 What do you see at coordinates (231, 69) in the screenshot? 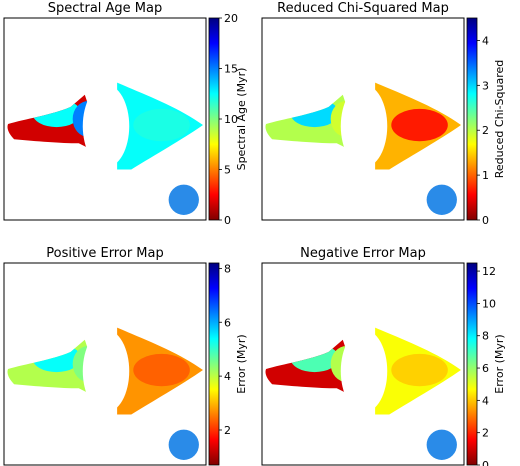
I see `colorbar-tick-label: 15` at bounding box center [231, 69].